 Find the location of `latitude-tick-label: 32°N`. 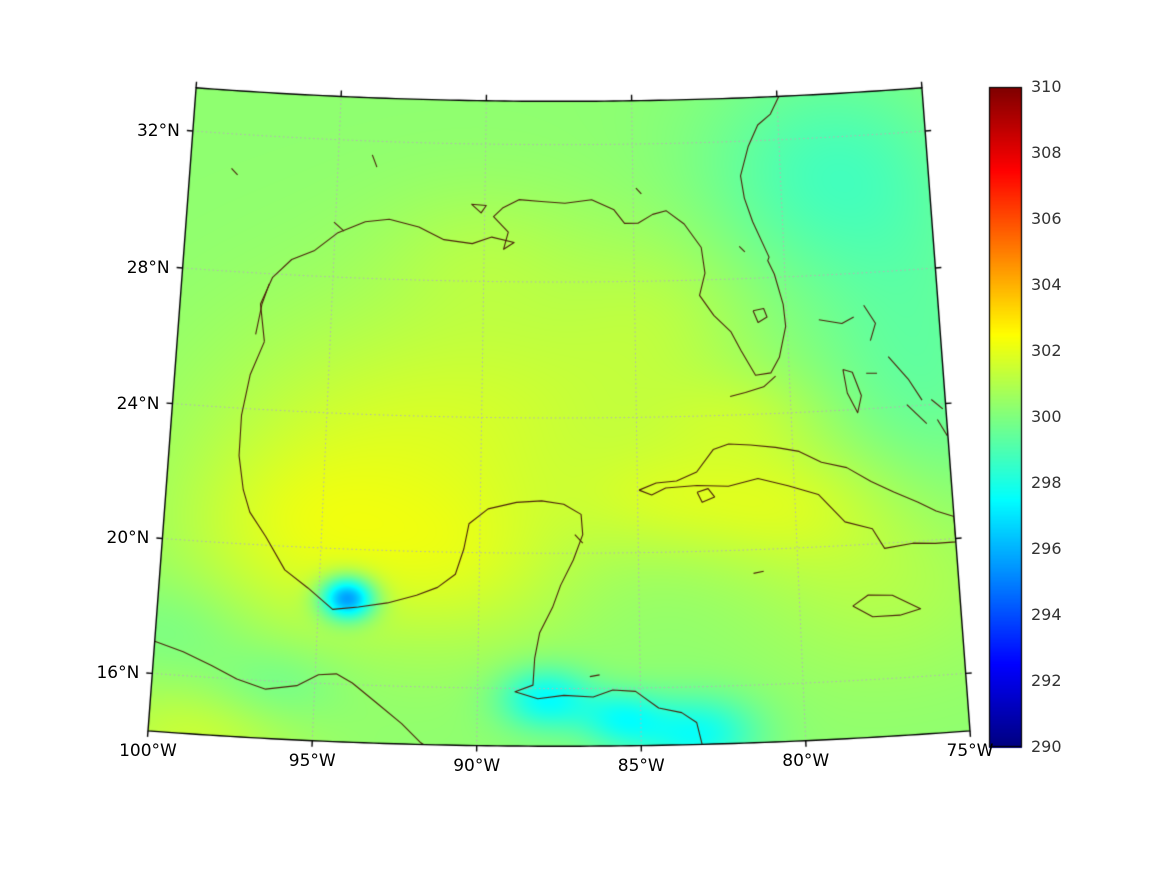

latitude-tick-label: 32°N is located at coordinates (158, 130).